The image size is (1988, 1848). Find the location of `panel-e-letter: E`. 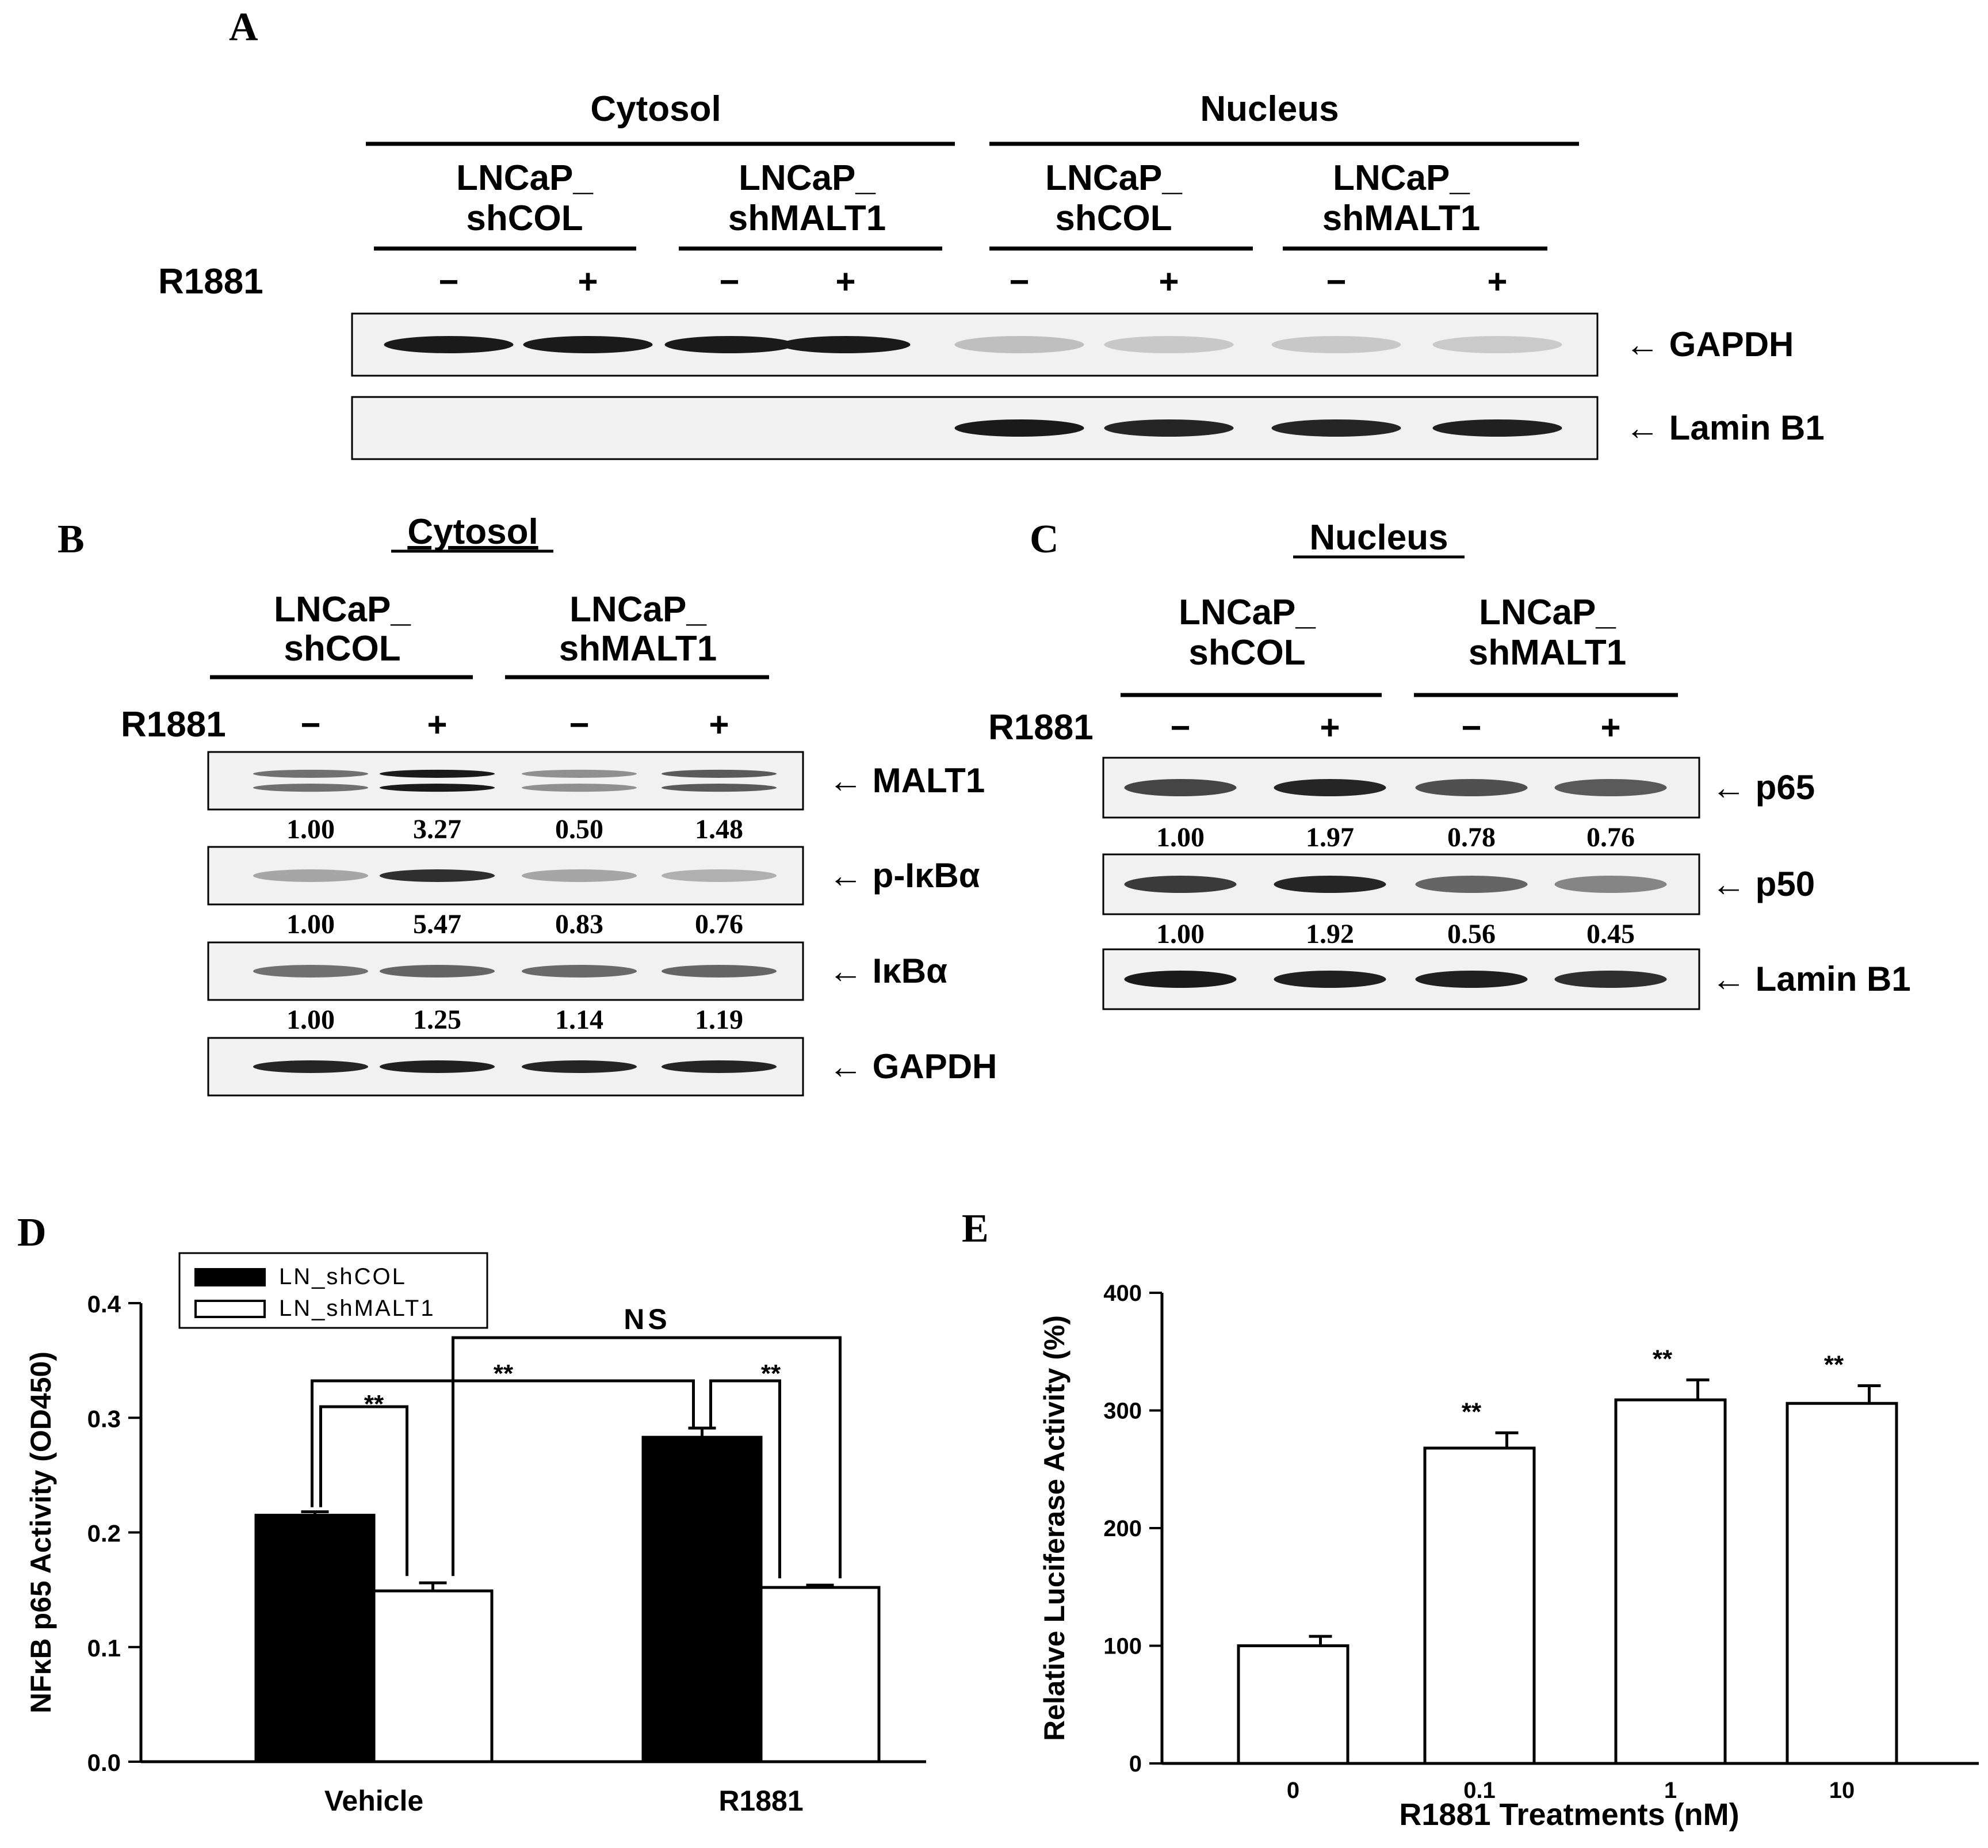

panel-e-letter: E is located at coordinates (976, 1228).